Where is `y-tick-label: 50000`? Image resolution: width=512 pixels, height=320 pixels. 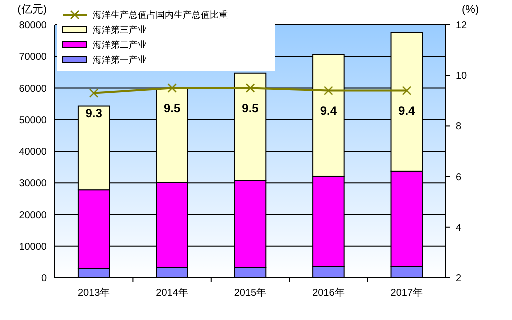
y-tick-label: 50000 is located at coordinates (33, 120).